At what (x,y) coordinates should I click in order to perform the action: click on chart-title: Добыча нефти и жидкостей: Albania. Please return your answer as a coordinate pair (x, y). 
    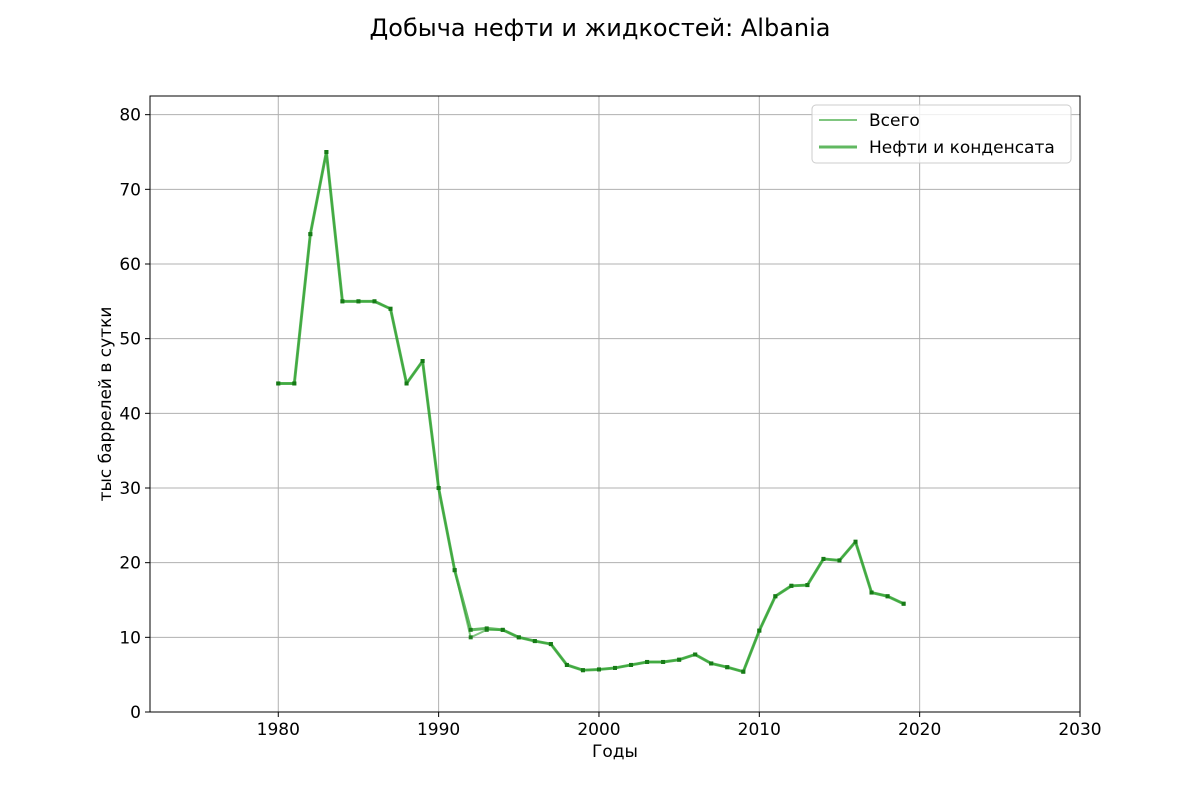
    Looking at the image, I should click on (600, 28).